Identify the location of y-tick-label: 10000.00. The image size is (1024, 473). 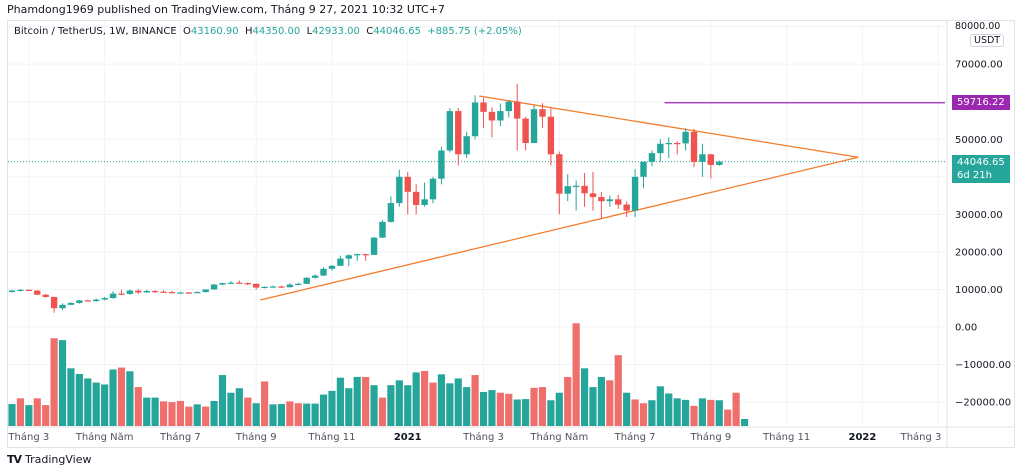
(979, 290).